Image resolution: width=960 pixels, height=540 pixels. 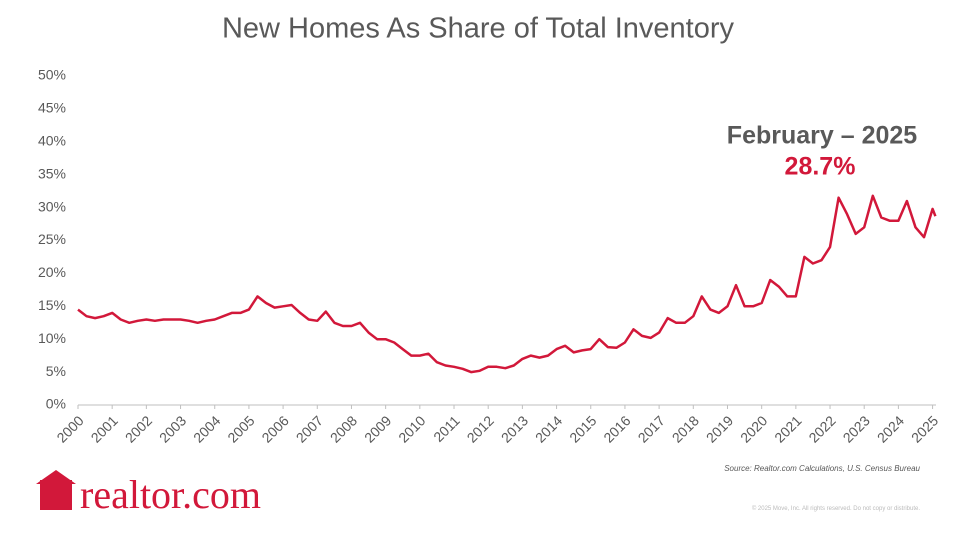 I want to click on y-tick-label: 25%, so click(x=52, y=239).